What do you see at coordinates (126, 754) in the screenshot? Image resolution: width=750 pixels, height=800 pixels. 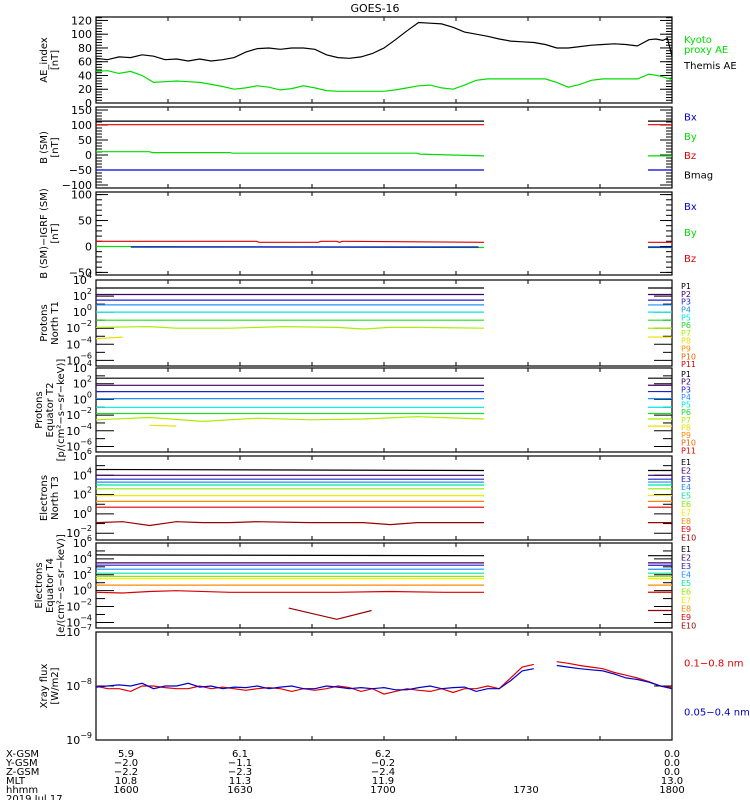 I see `x-axis-value: 5.9` at bounding box center [126, 754].